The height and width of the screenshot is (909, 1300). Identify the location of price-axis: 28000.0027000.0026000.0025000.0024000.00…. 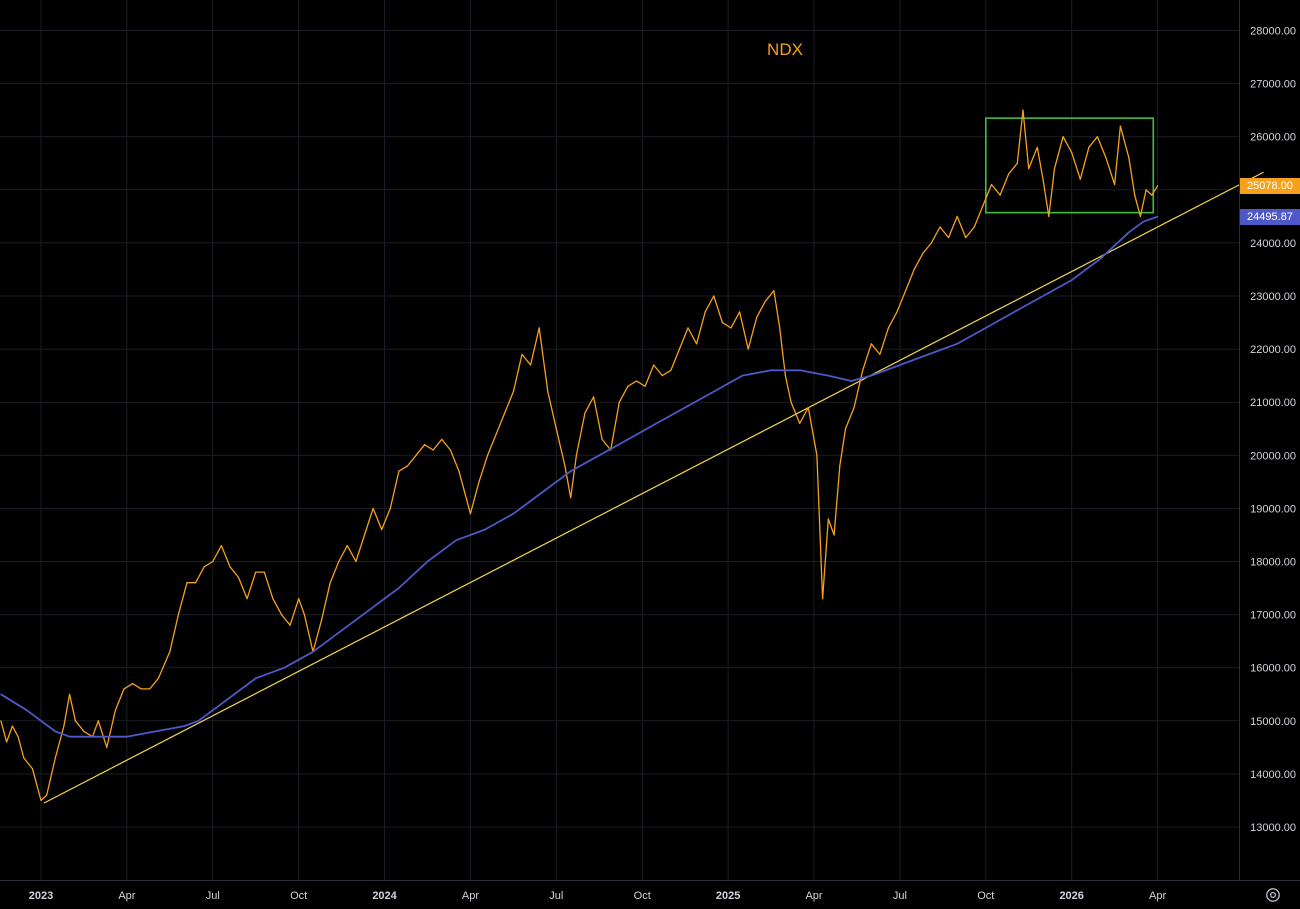
(1273, 430).